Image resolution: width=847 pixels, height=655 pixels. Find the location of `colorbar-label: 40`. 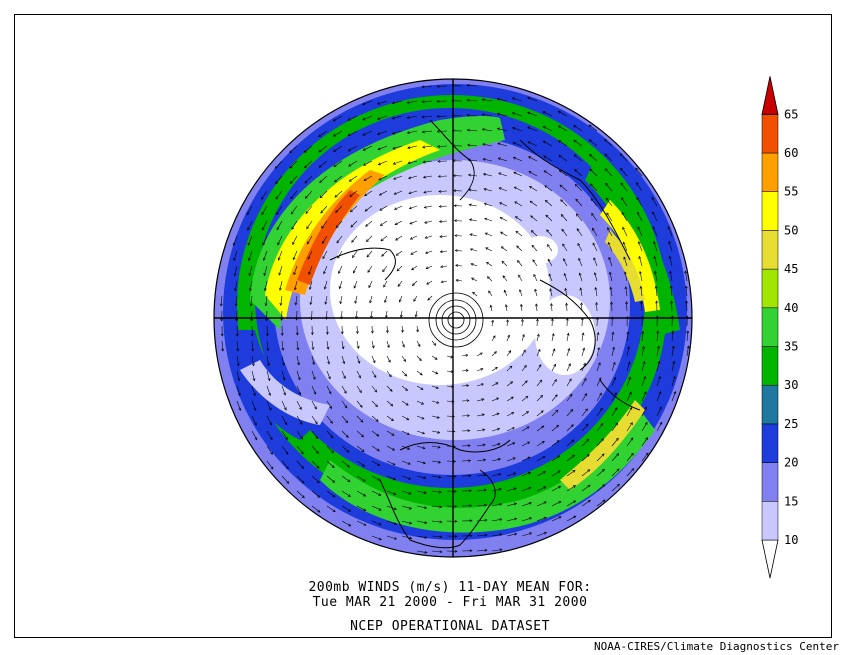

colorbar-label: 40 is located at coordinates (791, 308).